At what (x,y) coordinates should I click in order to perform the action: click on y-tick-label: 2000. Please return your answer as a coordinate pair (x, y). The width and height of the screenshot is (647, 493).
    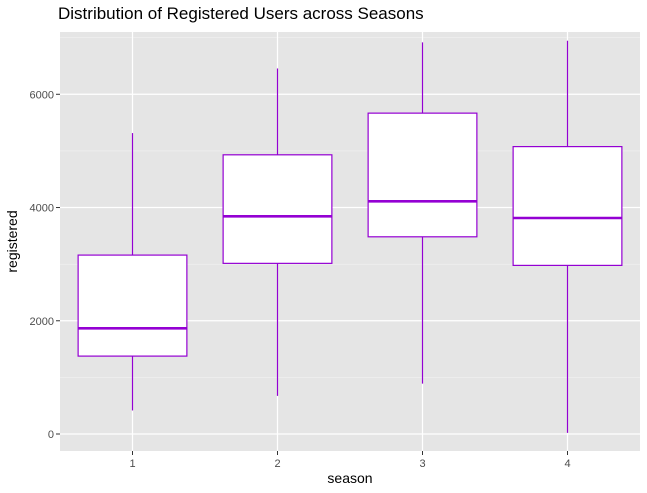
    Looking at the image, I should click on (42, 322).